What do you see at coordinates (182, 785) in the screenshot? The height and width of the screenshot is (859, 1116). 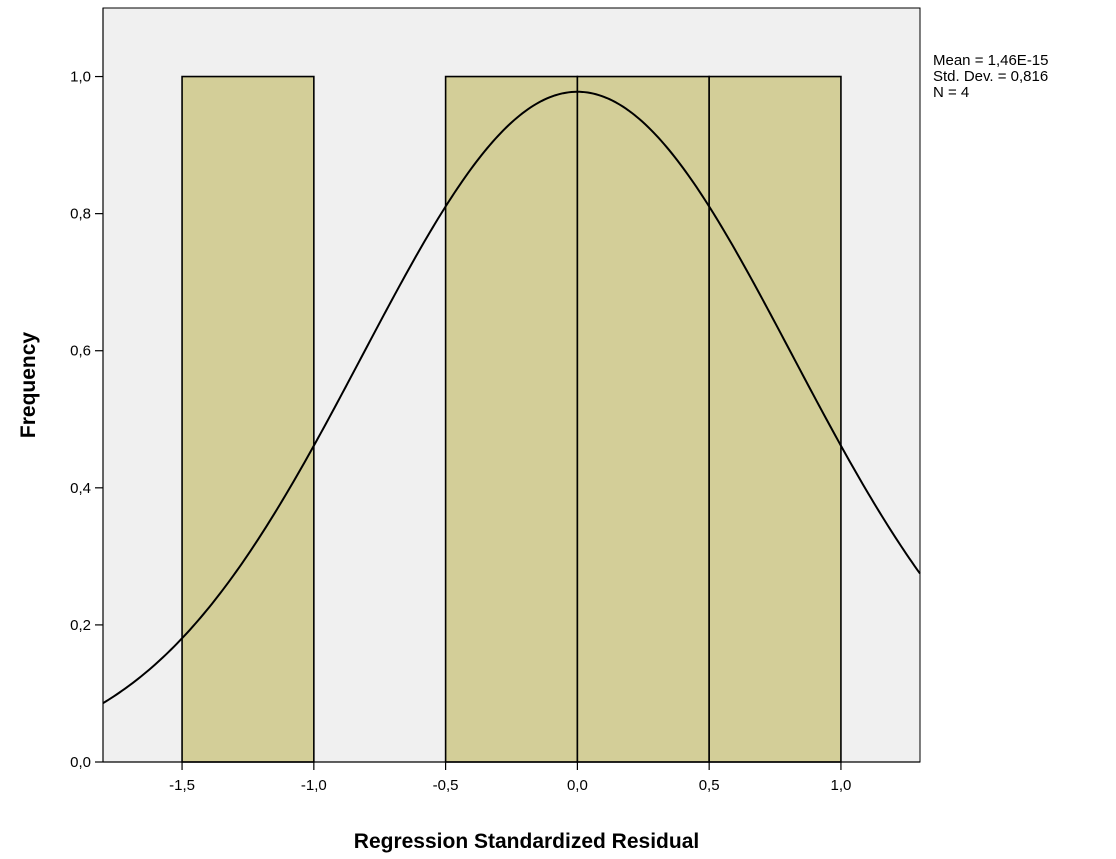 I see `x-tick-label: -1,5` at bounding box center [182, 785].